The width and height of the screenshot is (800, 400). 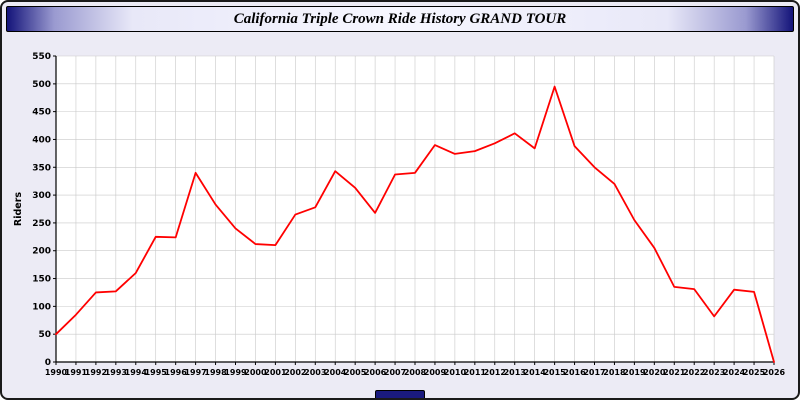 What do you see at coordinates (475, 372) in the screenshot?
I see `svg-text: 2011` at bounding box center [475, 372].